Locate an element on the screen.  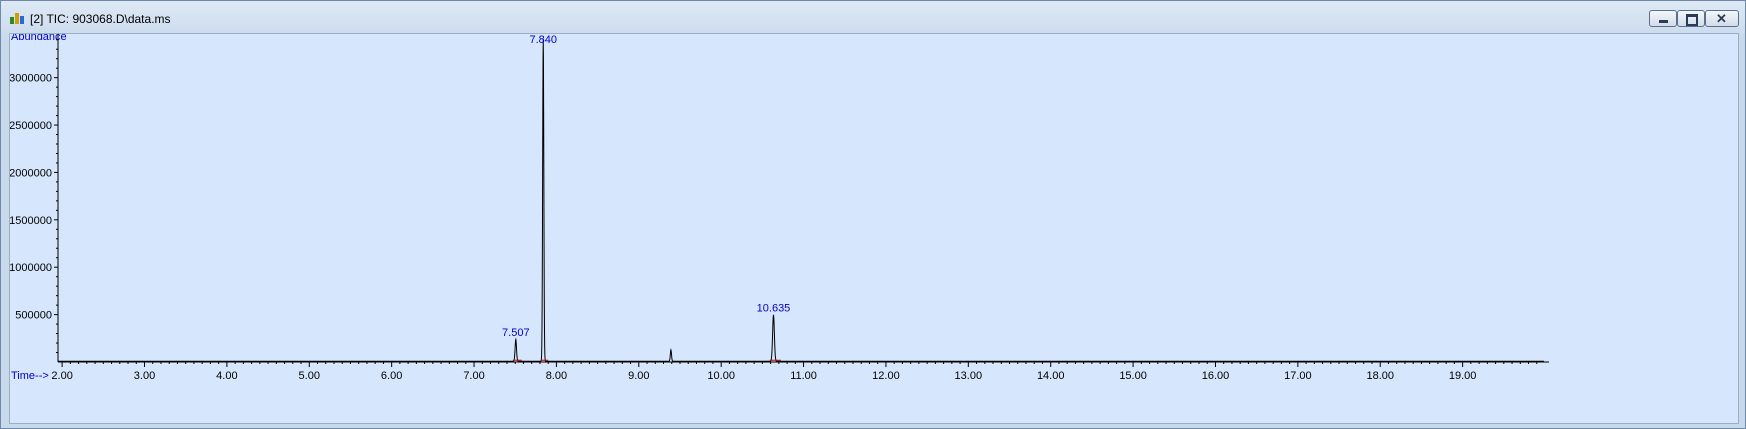
maximize-icon is located at coordinates (1692, 20).